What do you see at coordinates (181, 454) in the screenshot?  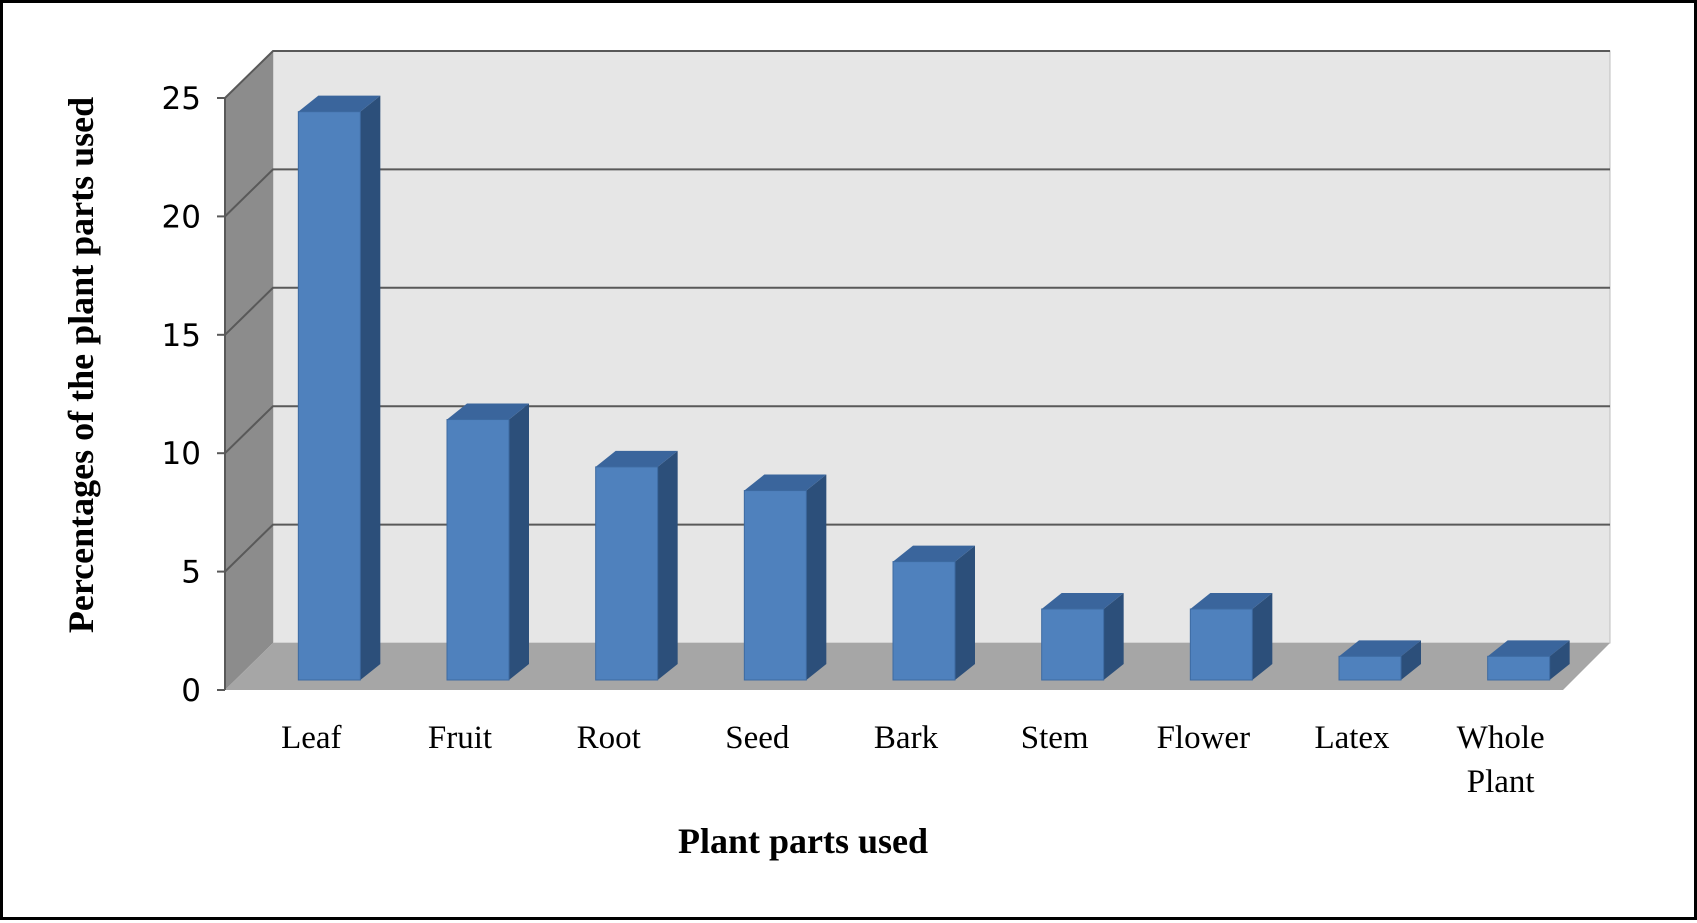 I see `y-tick-label: 10` at bounding box center [181, 454].